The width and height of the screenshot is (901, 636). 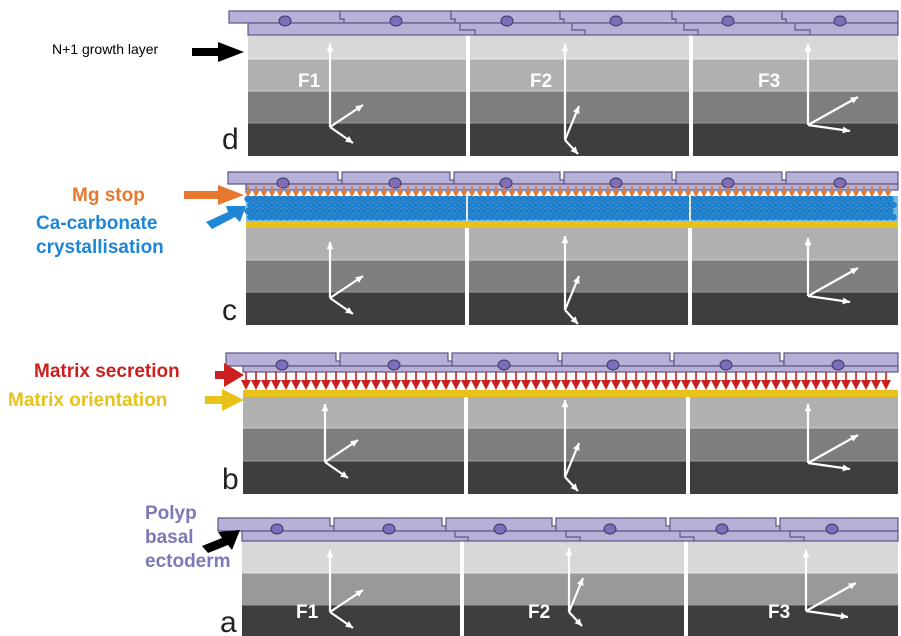 I want to click on fiber-label-f1: F1, so click(x=309, y=81).